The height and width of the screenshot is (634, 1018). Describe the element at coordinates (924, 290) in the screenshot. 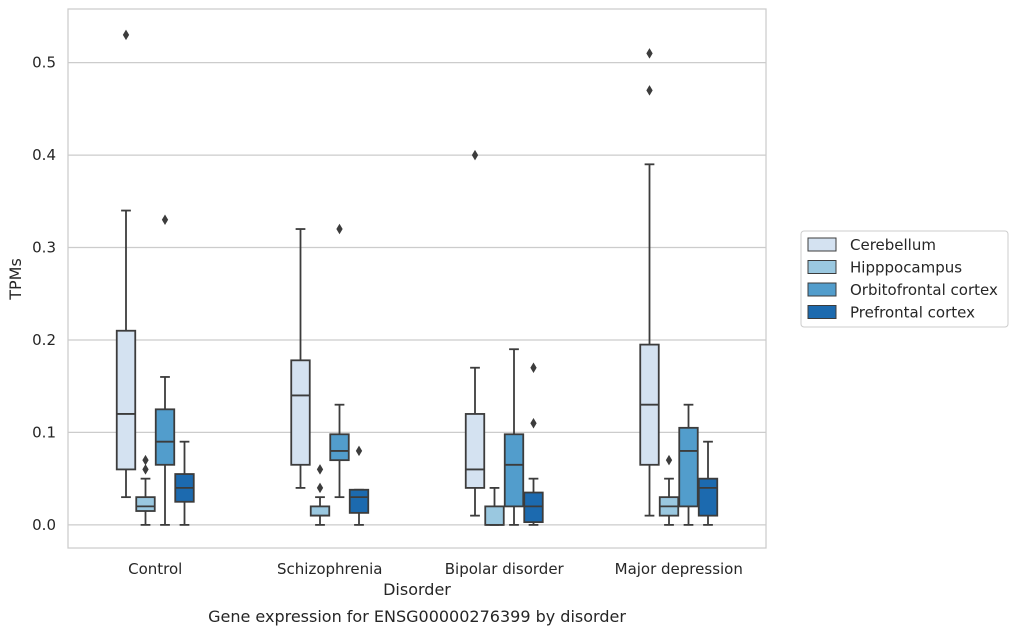

I see `legend-label: Orbitofrontal cortex` at that location.